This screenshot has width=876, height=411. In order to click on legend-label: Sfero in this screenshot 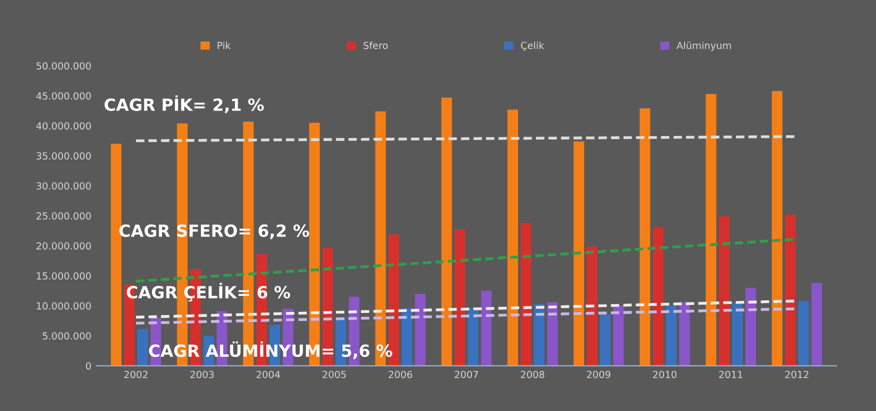, I will do `click(376, 46)`.